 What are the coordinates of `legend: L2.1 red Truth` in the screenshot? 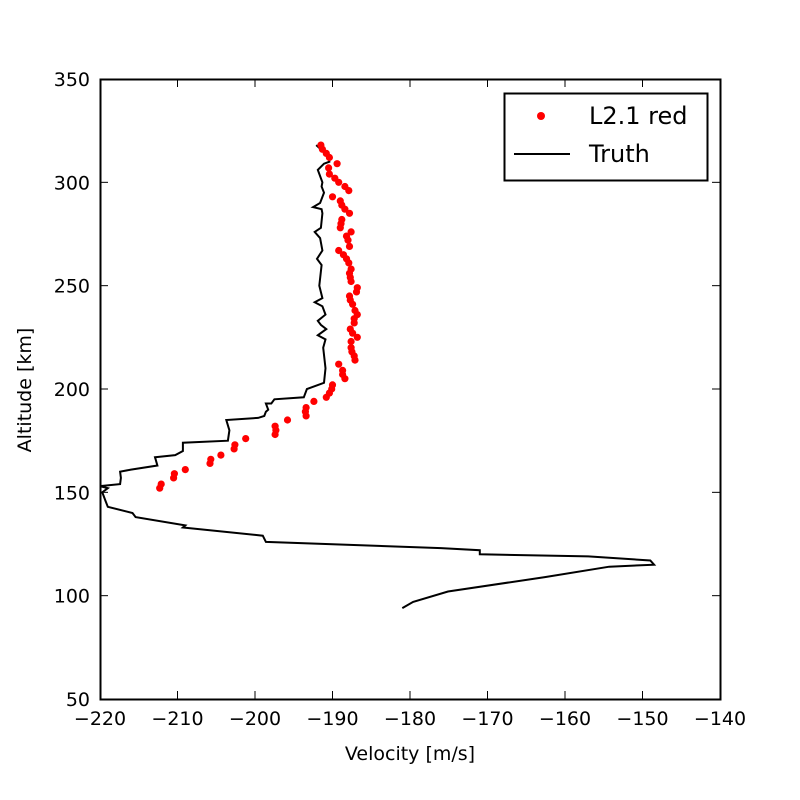 It's located at (606, 137).